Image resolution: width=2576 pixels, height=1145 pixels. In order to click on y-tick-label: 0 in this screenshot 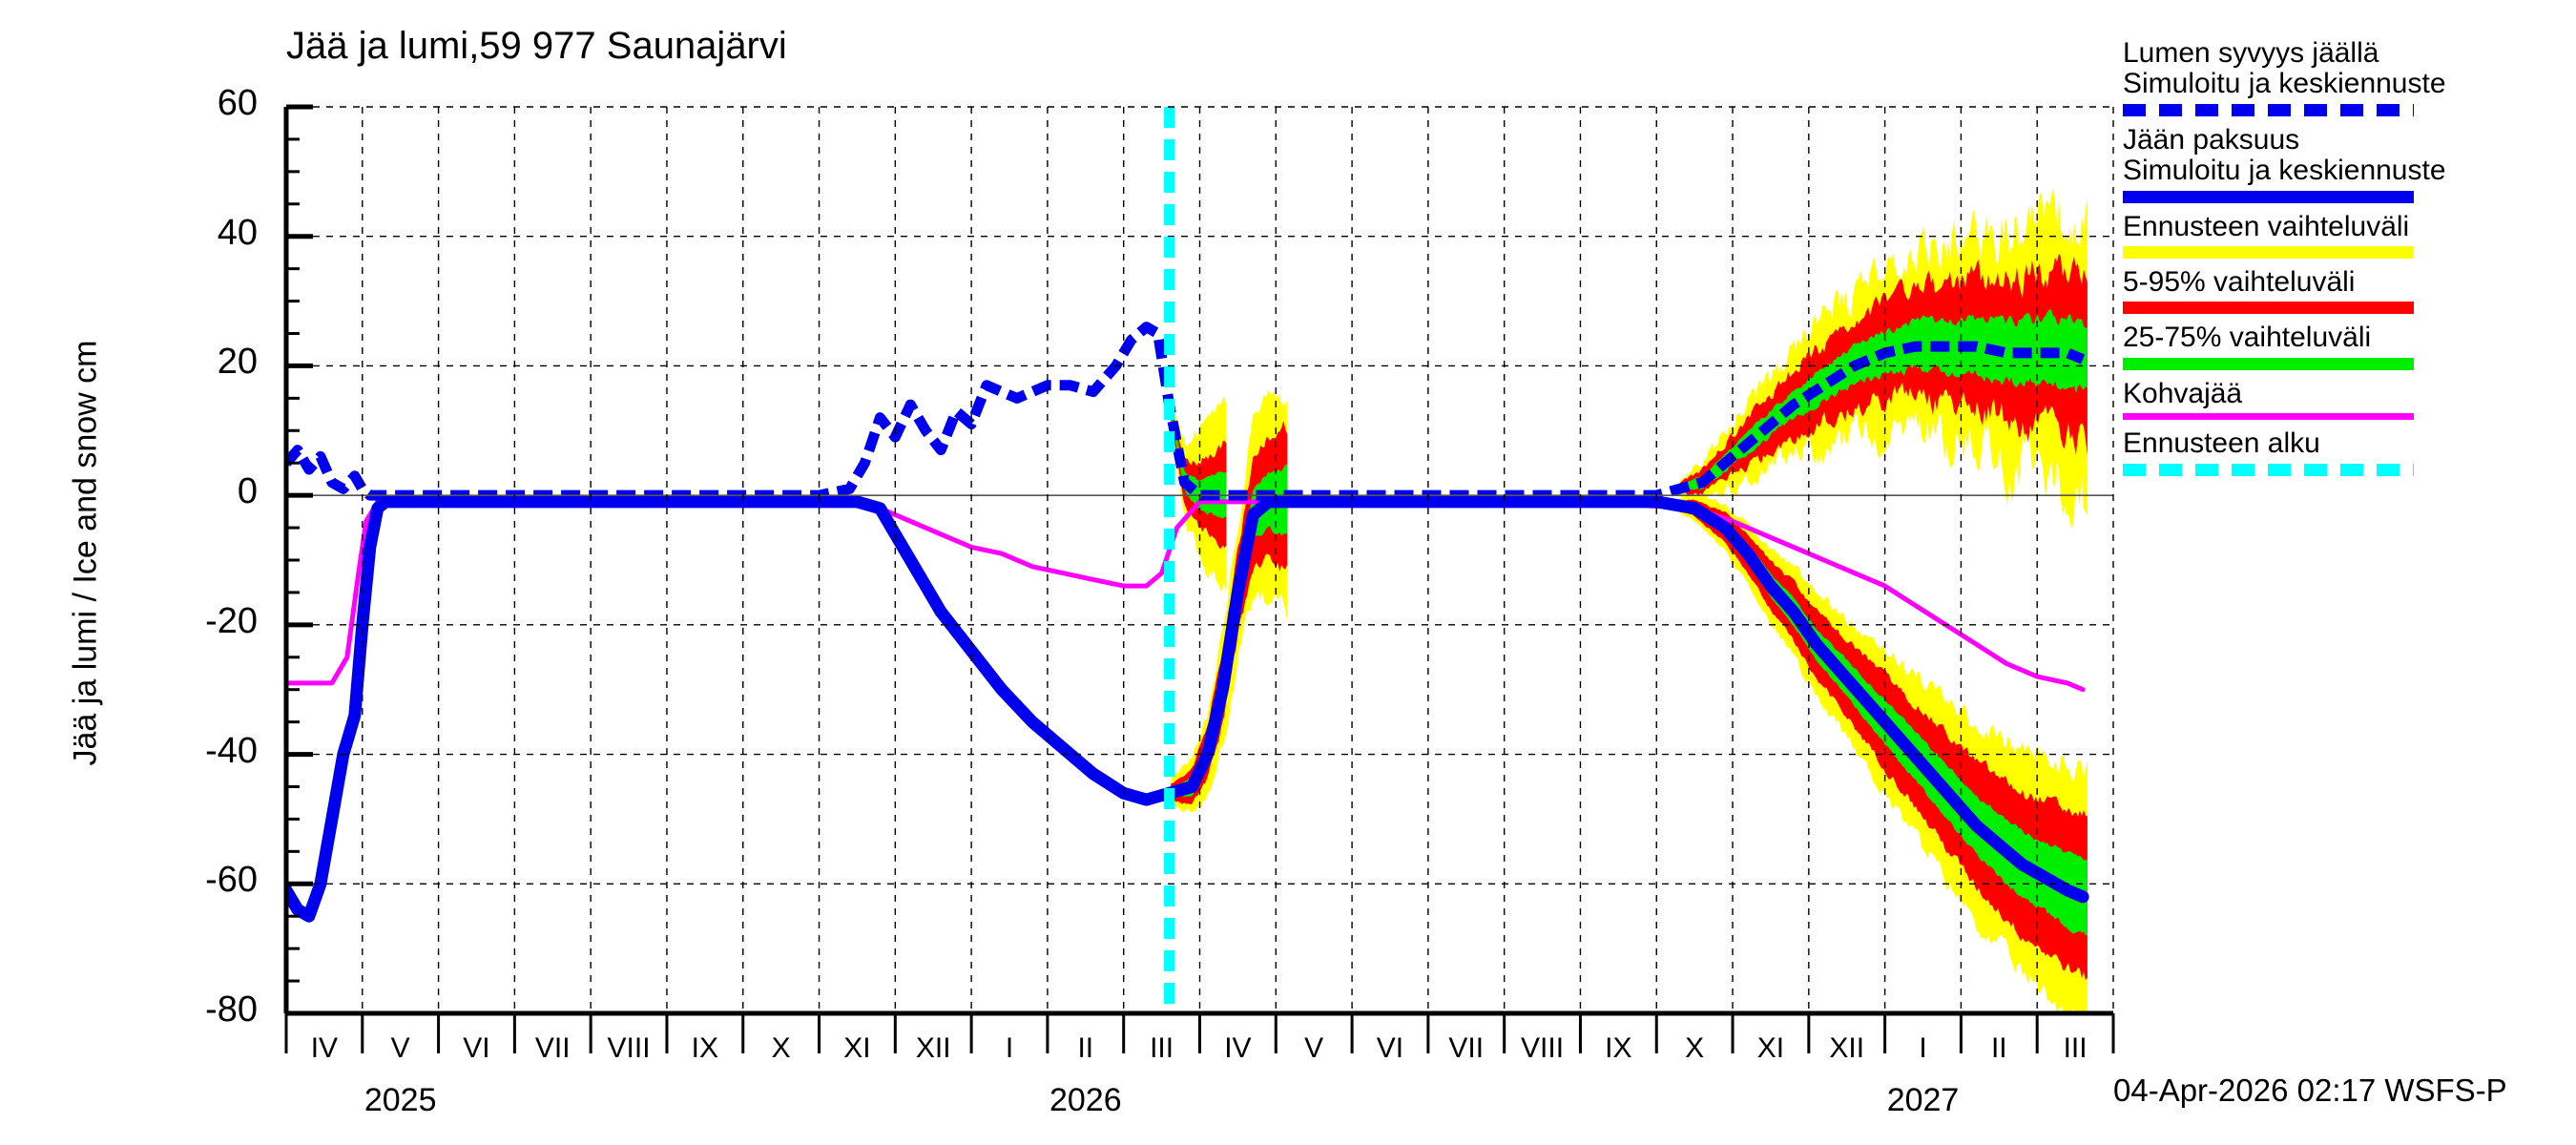, I will do `click(247, 492)`.